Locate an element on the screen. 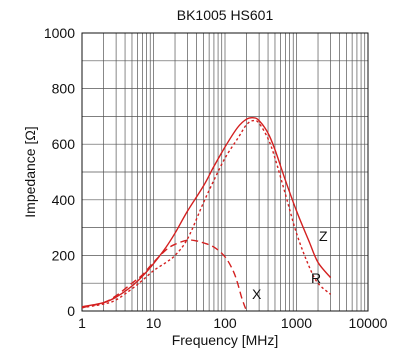  x-tick-label: 1000 is located at coordinates (296, 323).